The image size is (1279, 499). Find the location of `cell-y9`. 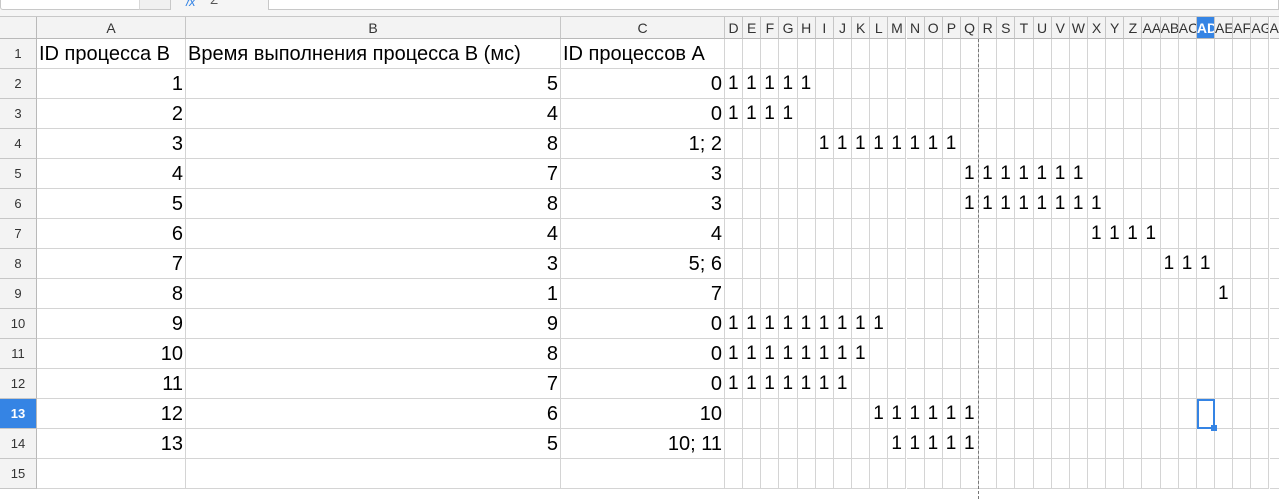

cell-y9 is located at coordinates (1115, 294).